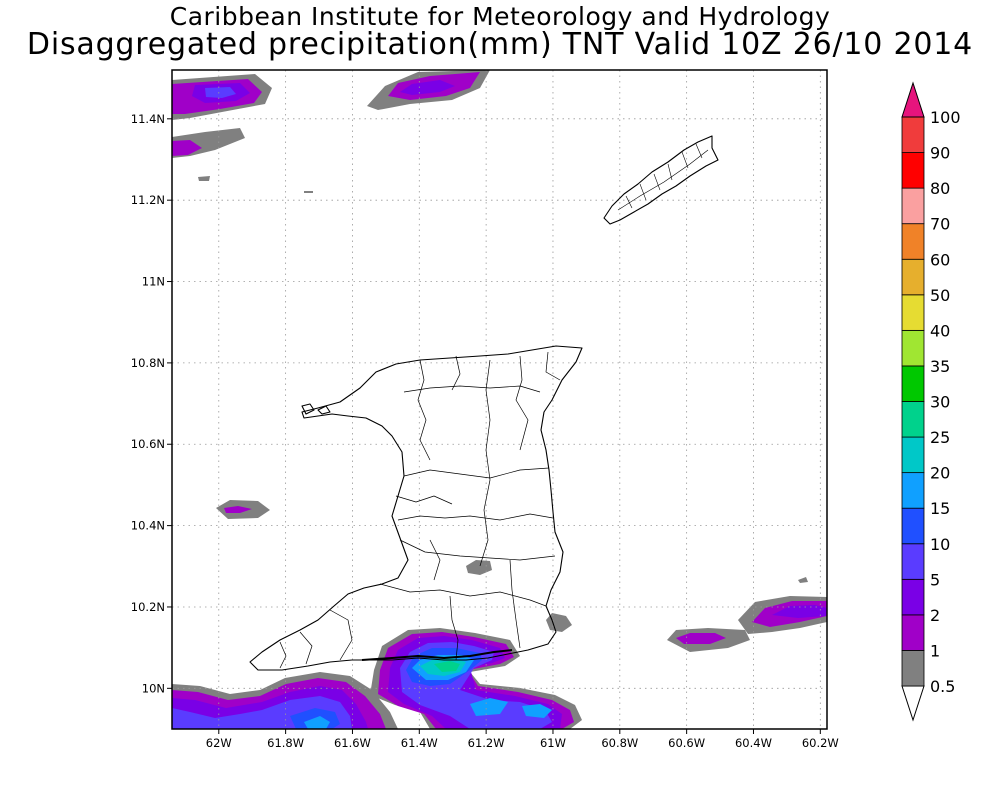 This screenshot has height=800, width=1000. Describe the element at coordinates (352, 743) in the screenshot. I see `x-tick-label: 61.6W` at that location.